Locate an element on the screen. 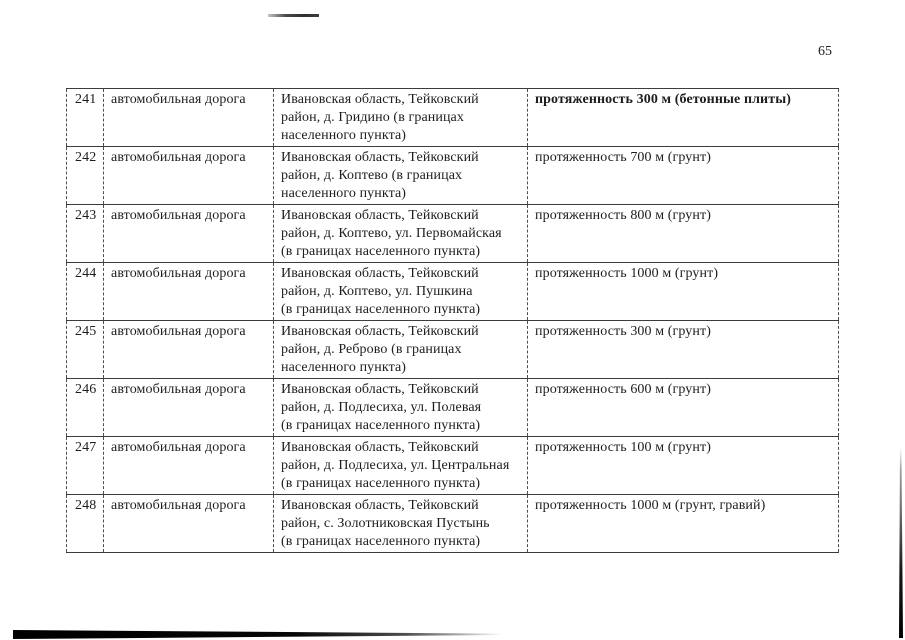  page-number: 65 is located at coordinates (825, 51).